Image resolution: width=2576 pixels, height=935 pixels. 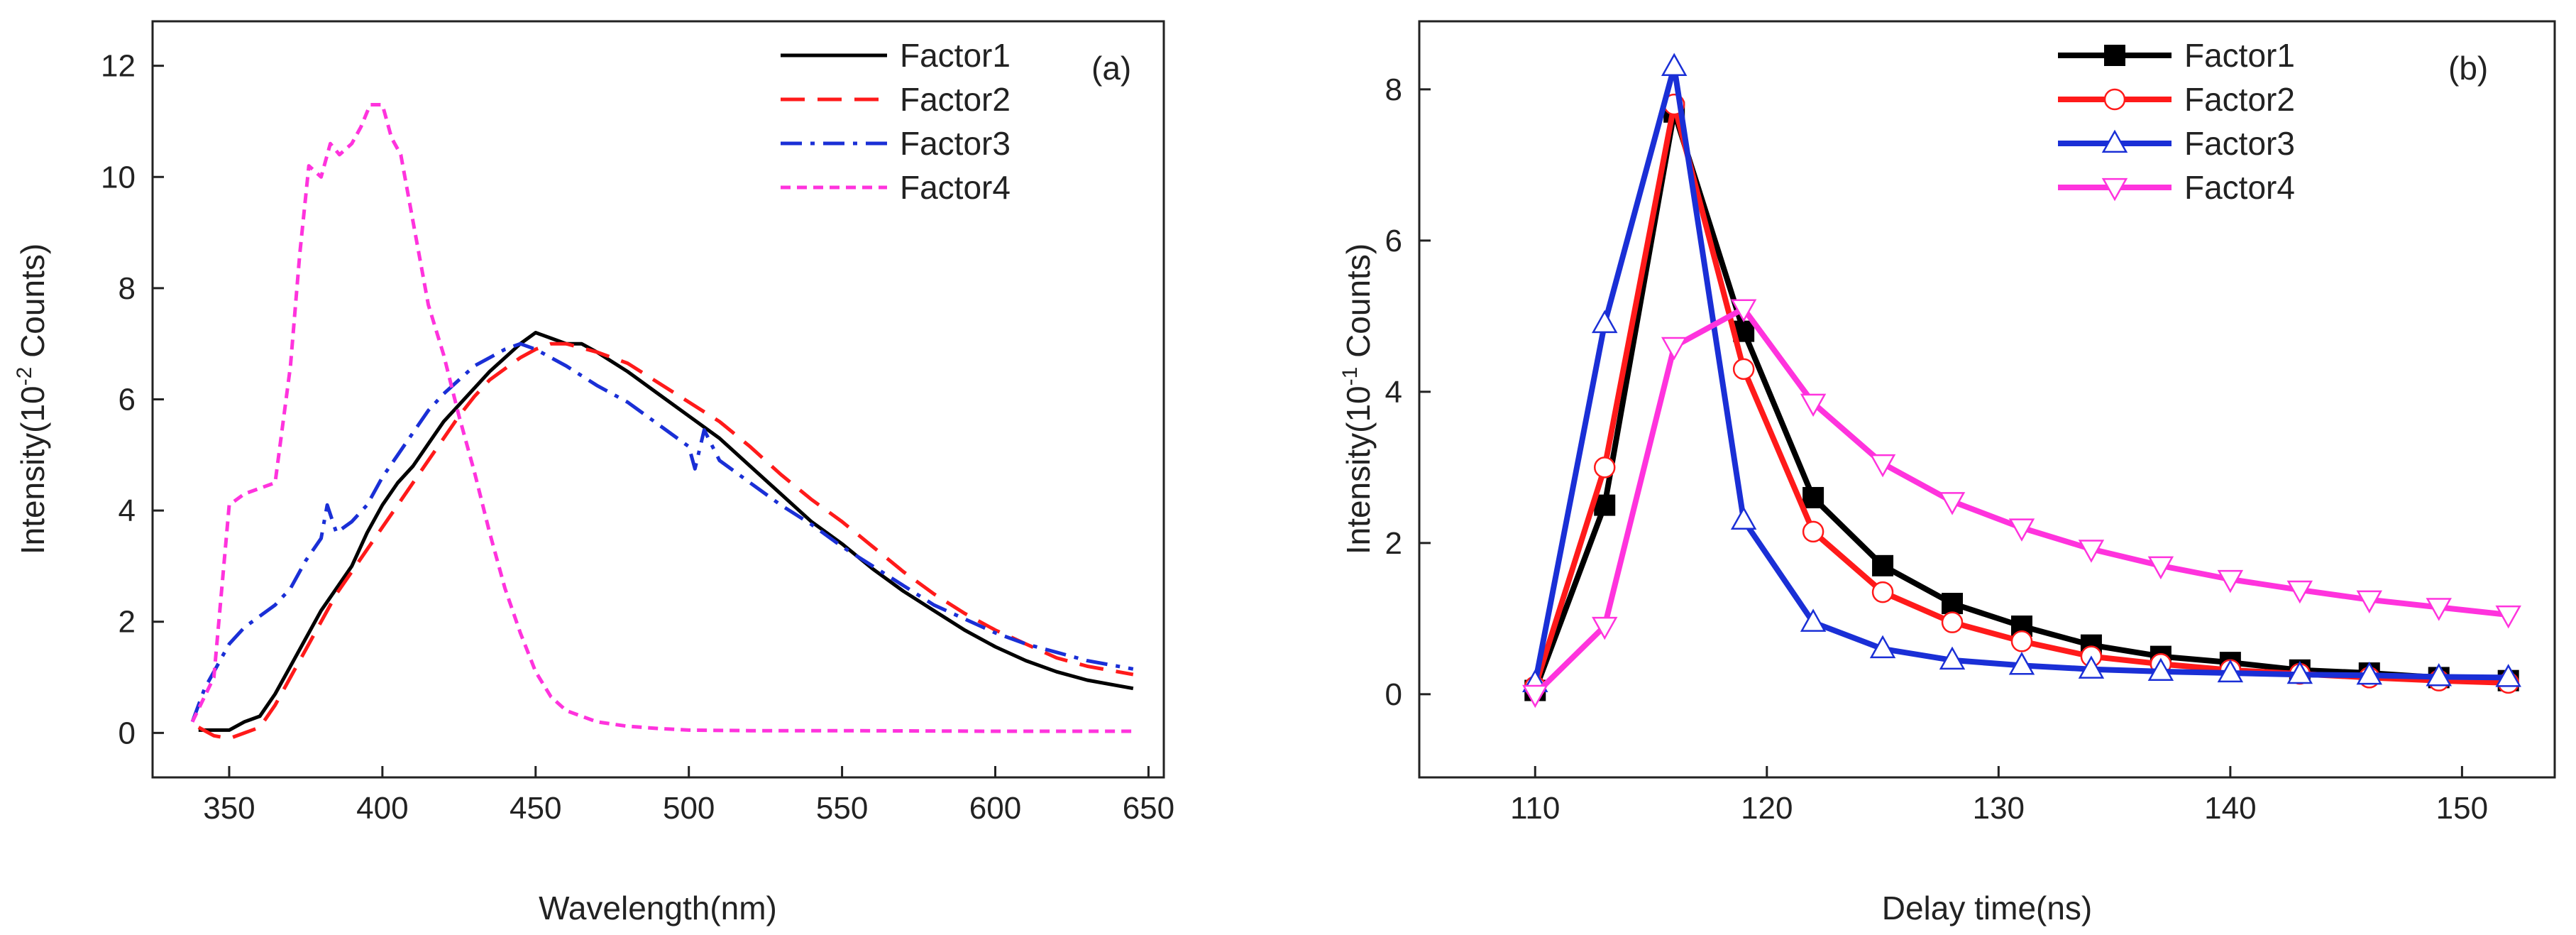 I want to click on panel-b-y-axis-label-main: Intensity(10, so click(x=1358, y=470).